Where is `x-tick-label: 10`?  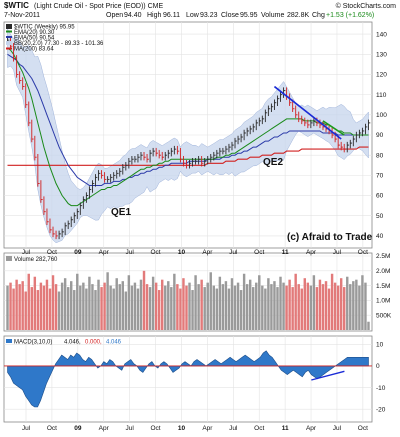 x-tick-label: 10 is located at coordinates (182, 252).